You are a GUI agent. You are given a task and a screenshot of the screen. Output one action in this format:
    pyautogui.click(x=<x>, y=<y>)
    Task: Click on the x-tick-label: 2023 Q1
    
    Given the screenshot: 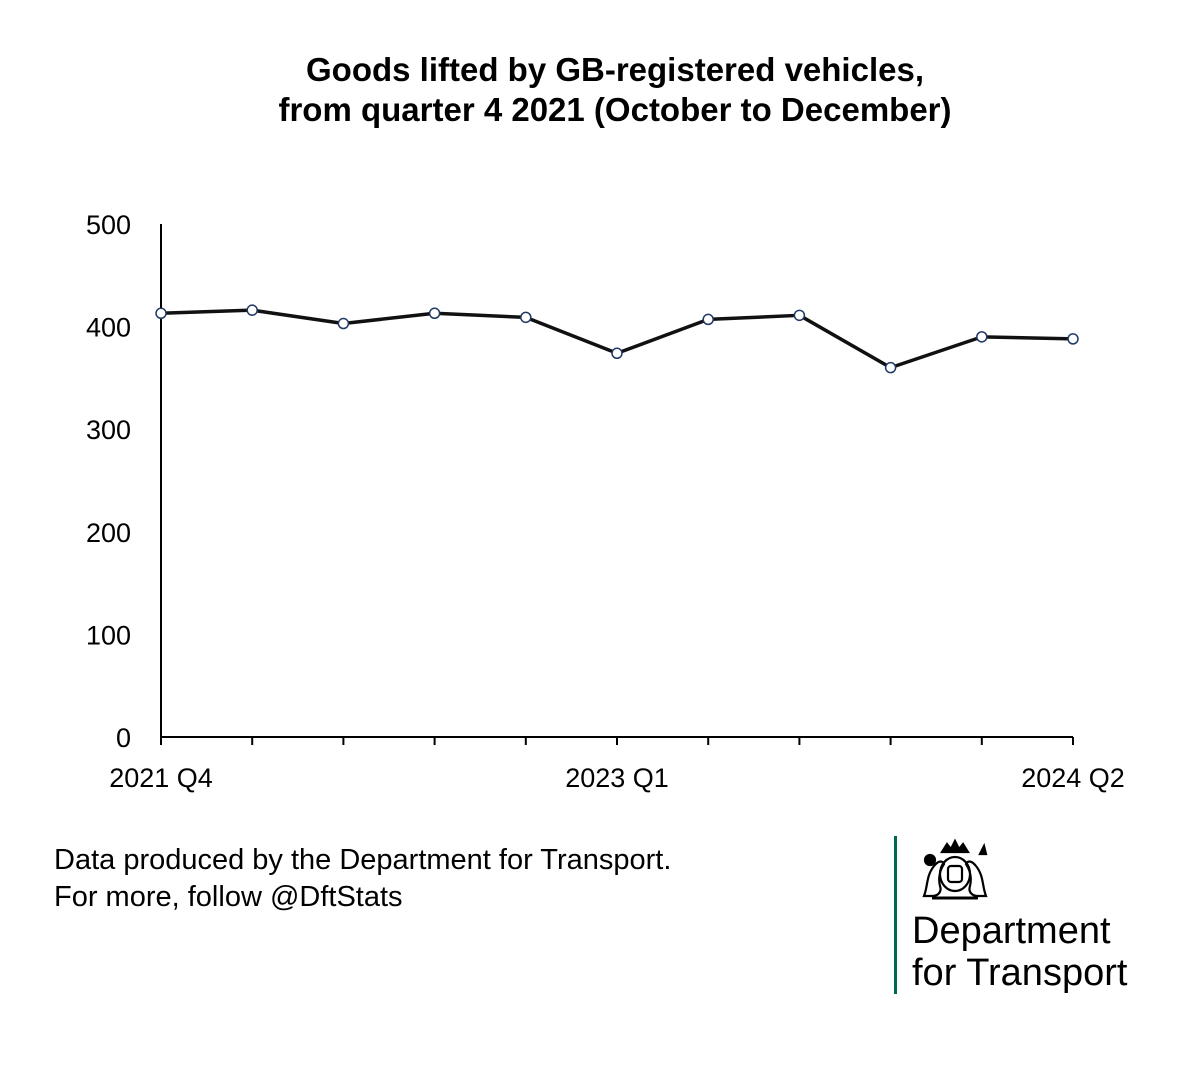 What is the action you would take?
    pyautogui.click(x=617, y=778)
    